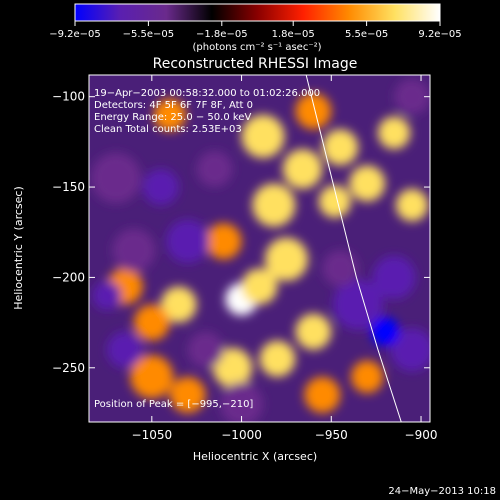 The width and height of the screenshot is (500, 500). Describe the element at coordinates (68, 187) in the screenshot. I see `y-tick-label: −150` at that location.